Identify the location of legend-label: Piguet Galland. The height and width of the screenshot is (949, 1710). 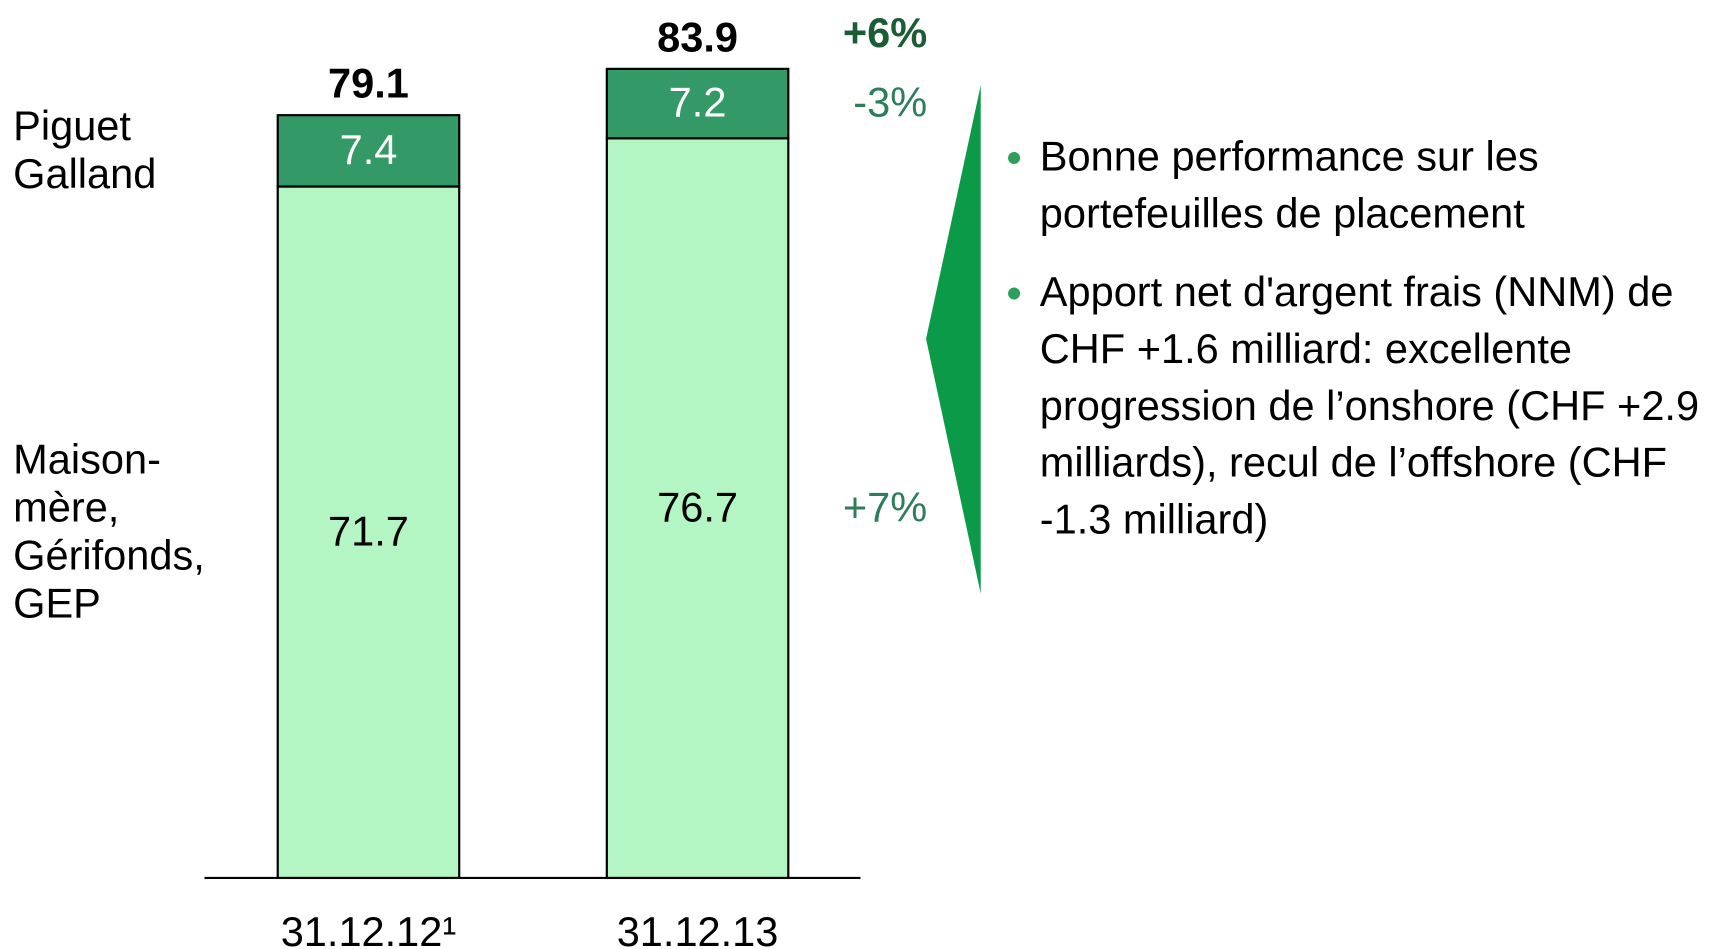
(85, 150).